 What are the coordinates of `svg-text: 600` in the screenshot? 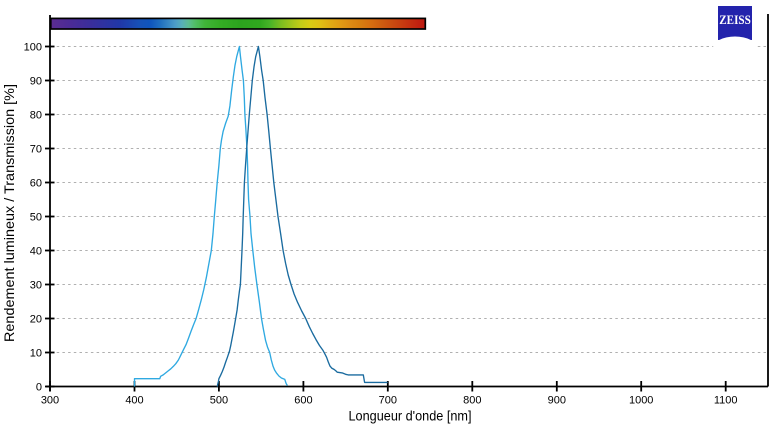 It's located at (303, 401).